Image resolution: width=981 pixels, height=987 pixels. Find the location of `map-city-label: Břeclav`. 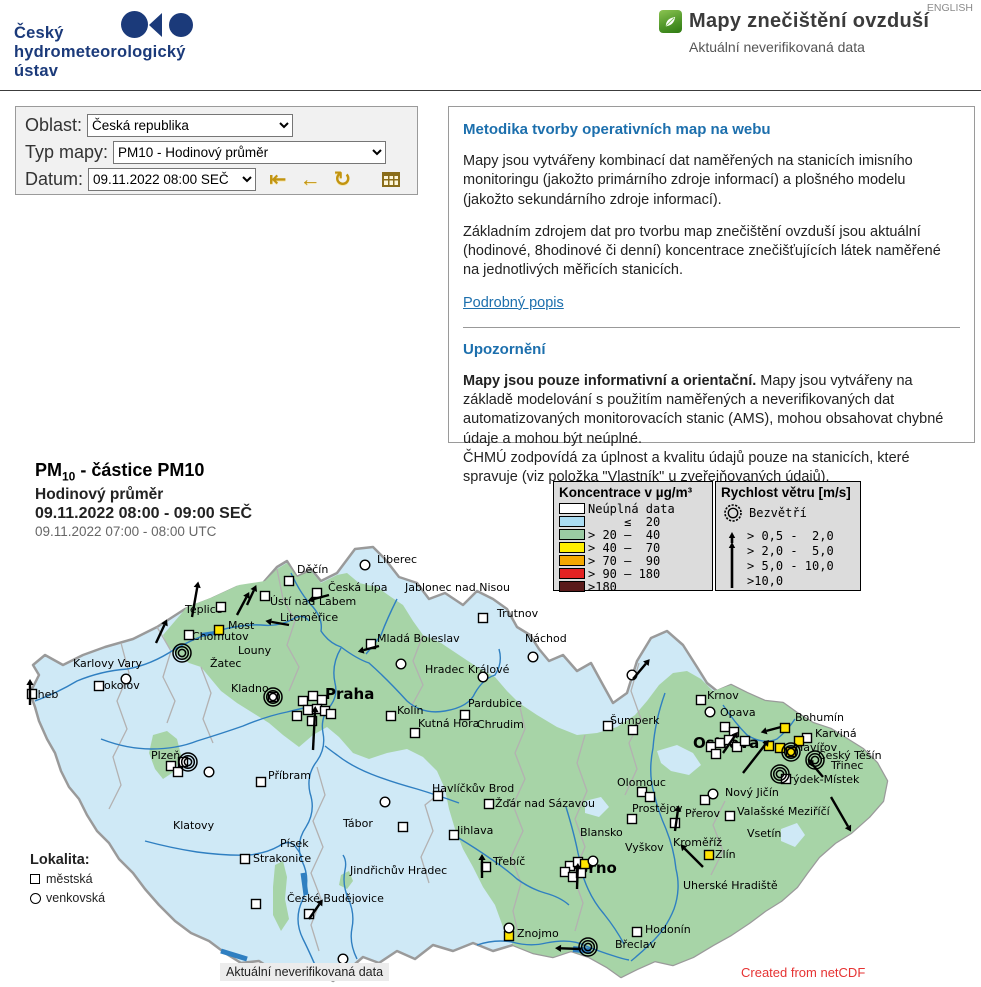

map-city-label: Břeclav is located at coordinates (635, 944).